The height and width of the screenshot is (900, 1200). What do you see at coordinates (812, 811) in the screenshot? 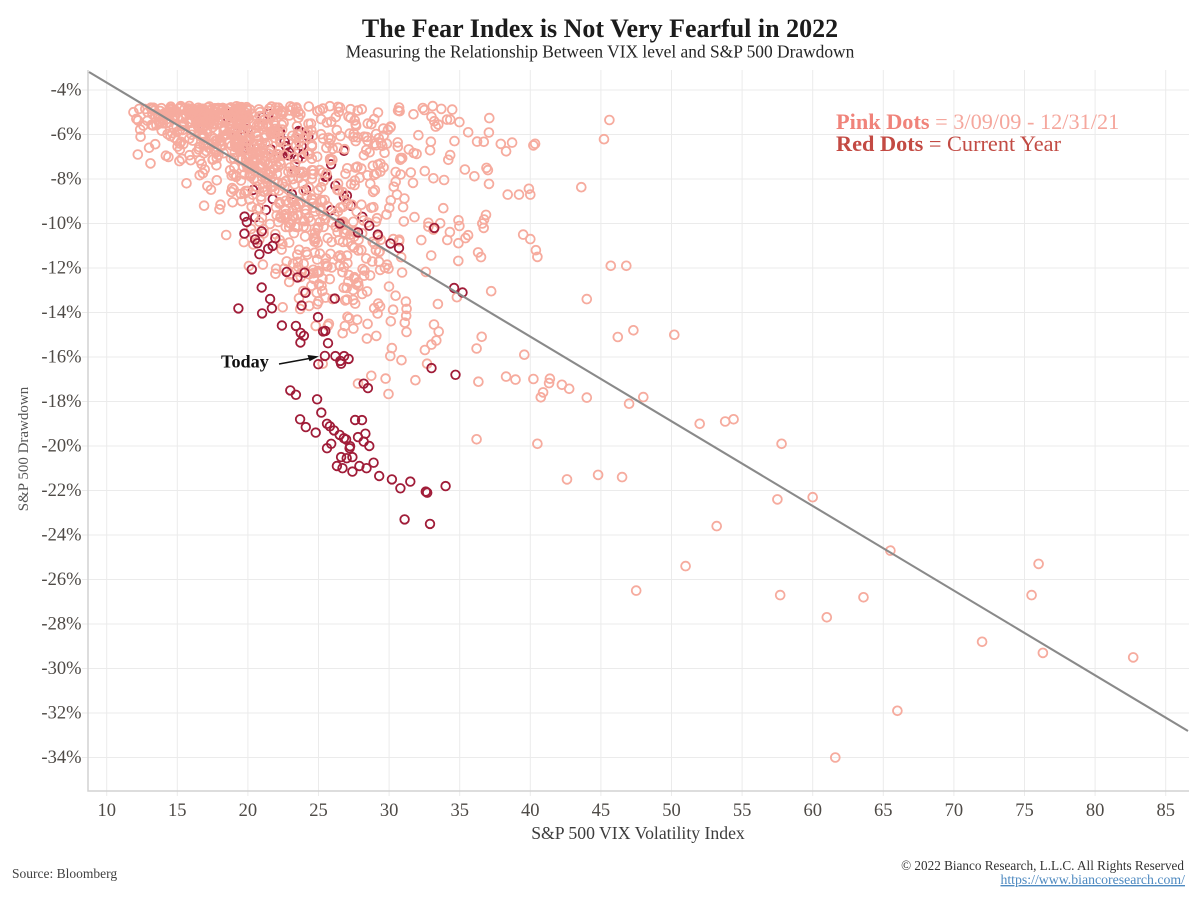
I see `svg-text: 60` at bounding box center [812, 811].